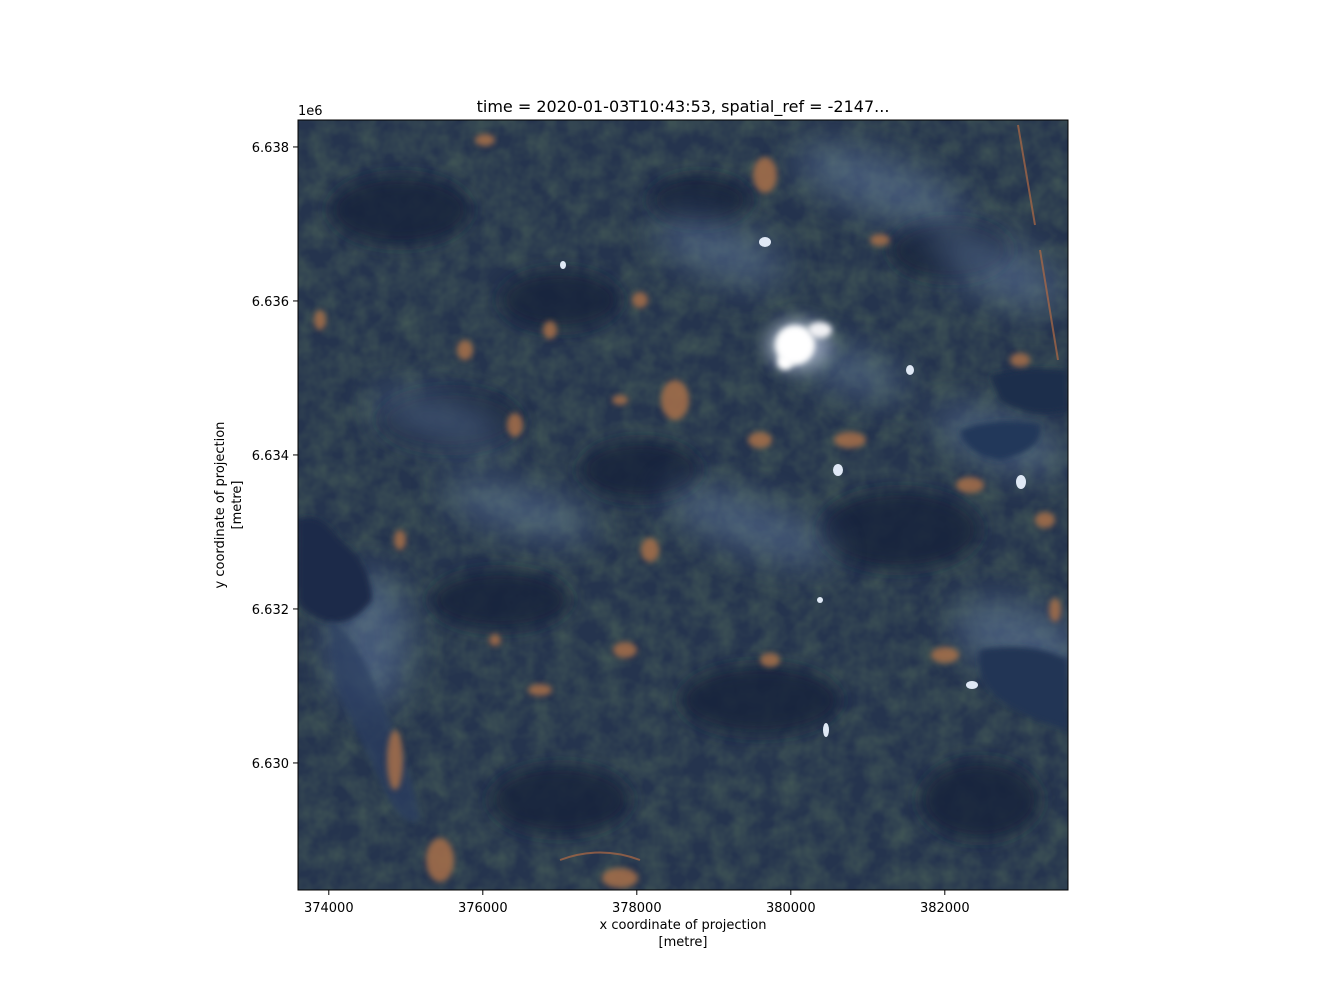 Image resolution: width=1333 pixels, height=1000 pixels. Describe the element at coordinates (683, 942) in the screenshot. I see `x-axis-label-line2: [metre]` at that location.